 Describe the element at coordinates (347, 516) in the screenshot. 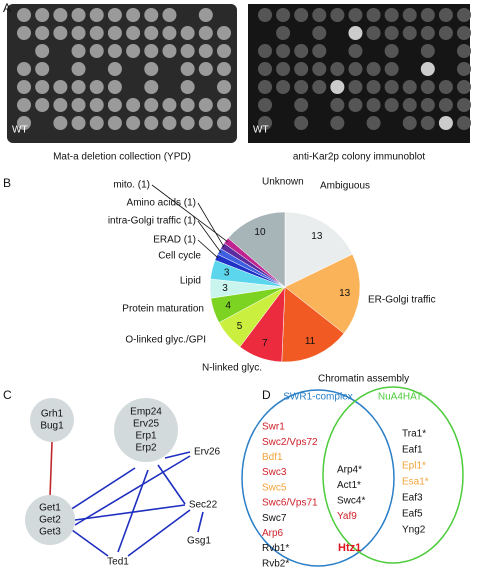

I see `member: Yaf9` at that location.